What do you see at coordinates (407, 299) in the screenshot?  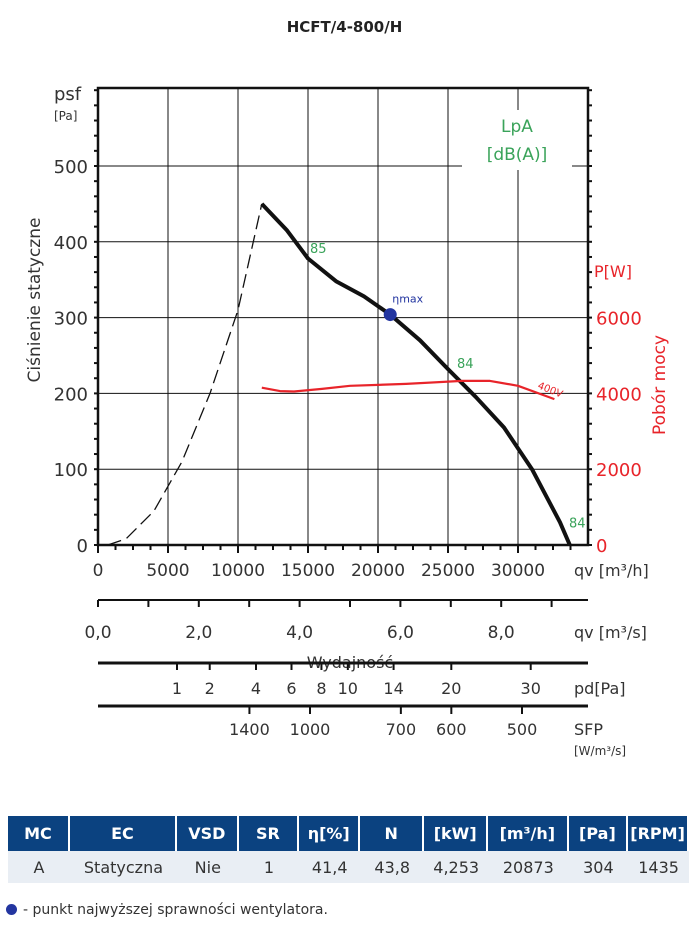 I see `eta-max-label: ηmax` at bounding box center [407, 299].